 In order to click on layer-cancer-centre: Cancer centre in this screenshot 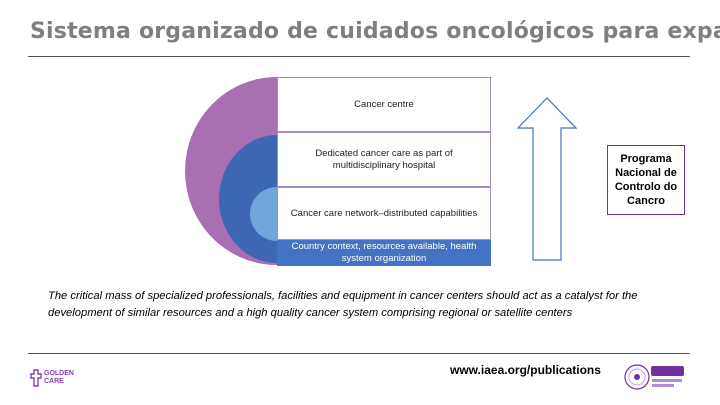, I will do `click(384, 104)`.